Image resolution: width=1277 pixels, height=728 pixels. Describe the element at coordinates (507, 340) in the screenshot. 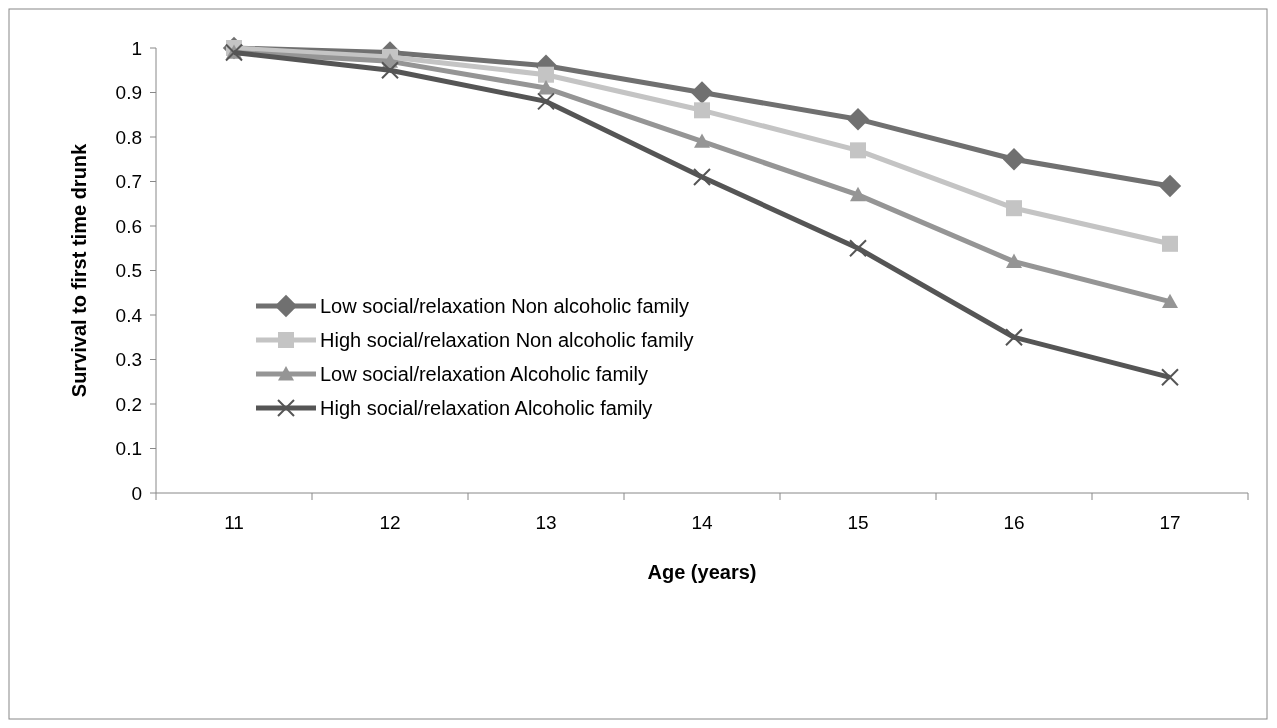

I see `legend-label: High social/relaxation Non alcoholic family` at that location.